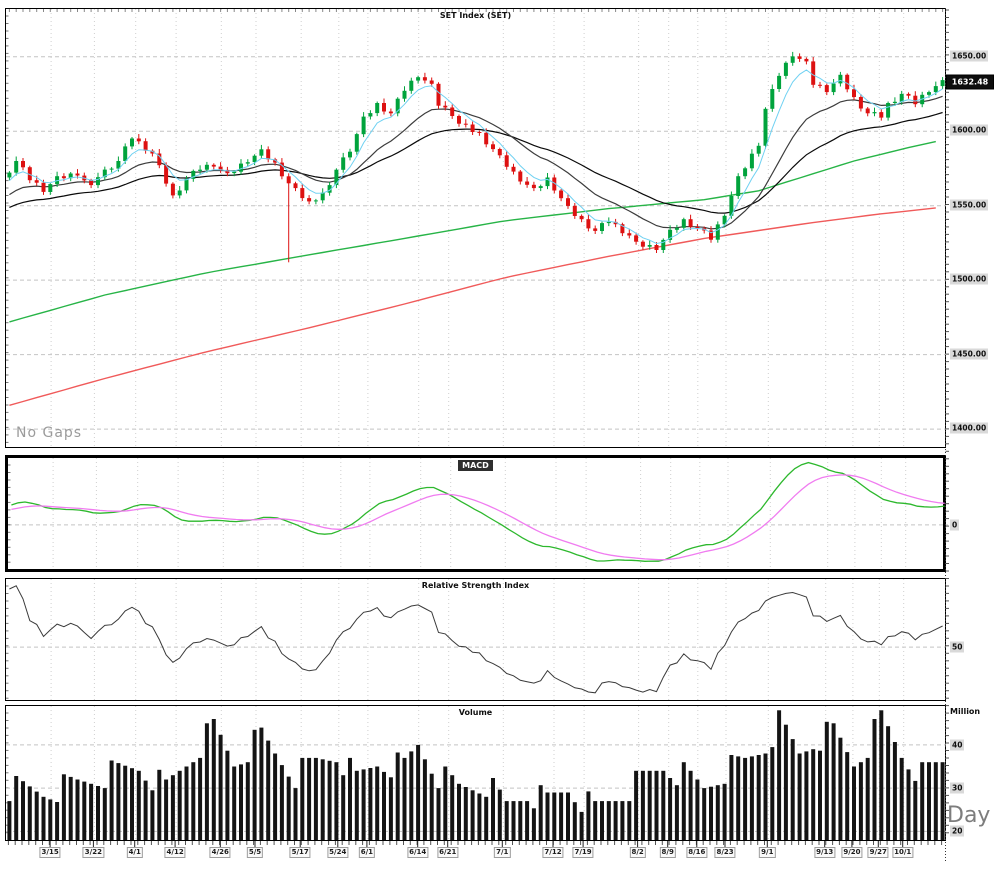 Image resolution: width=1000 pixels, height=869 pixels. Describe the element at coordinates (300, 852) in the screenshot. I see `date-tick-label: 5/17` at that location.